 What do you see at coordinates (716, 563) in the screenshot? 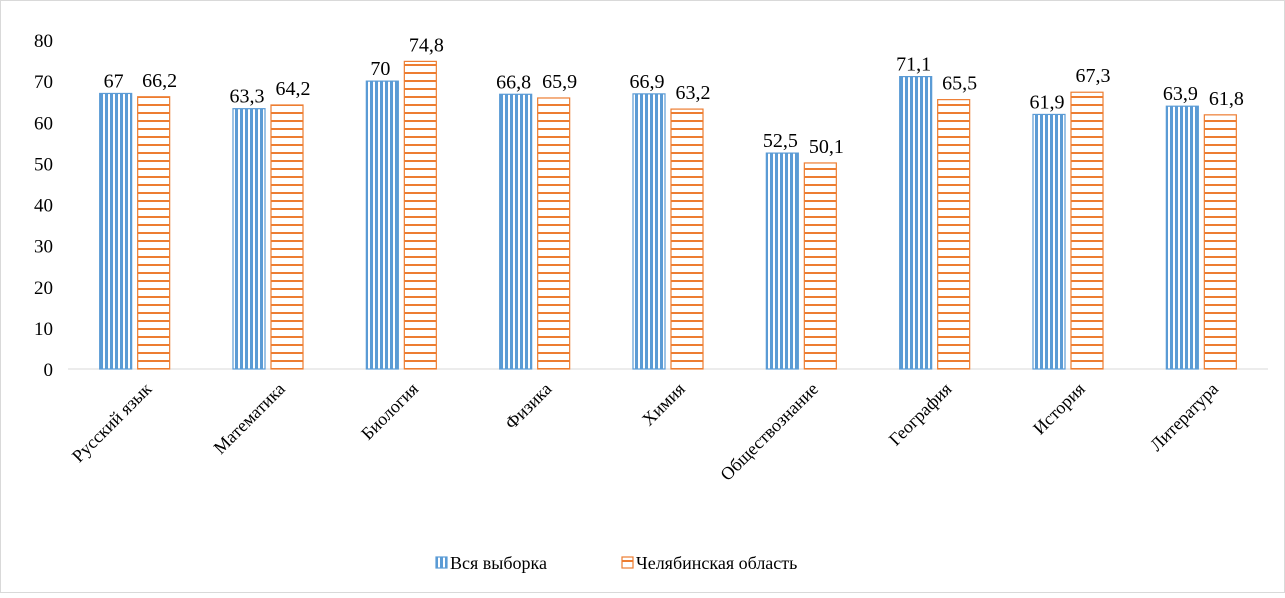
I see `legend-label: Челябинская область` at bounding box center [716, 563].